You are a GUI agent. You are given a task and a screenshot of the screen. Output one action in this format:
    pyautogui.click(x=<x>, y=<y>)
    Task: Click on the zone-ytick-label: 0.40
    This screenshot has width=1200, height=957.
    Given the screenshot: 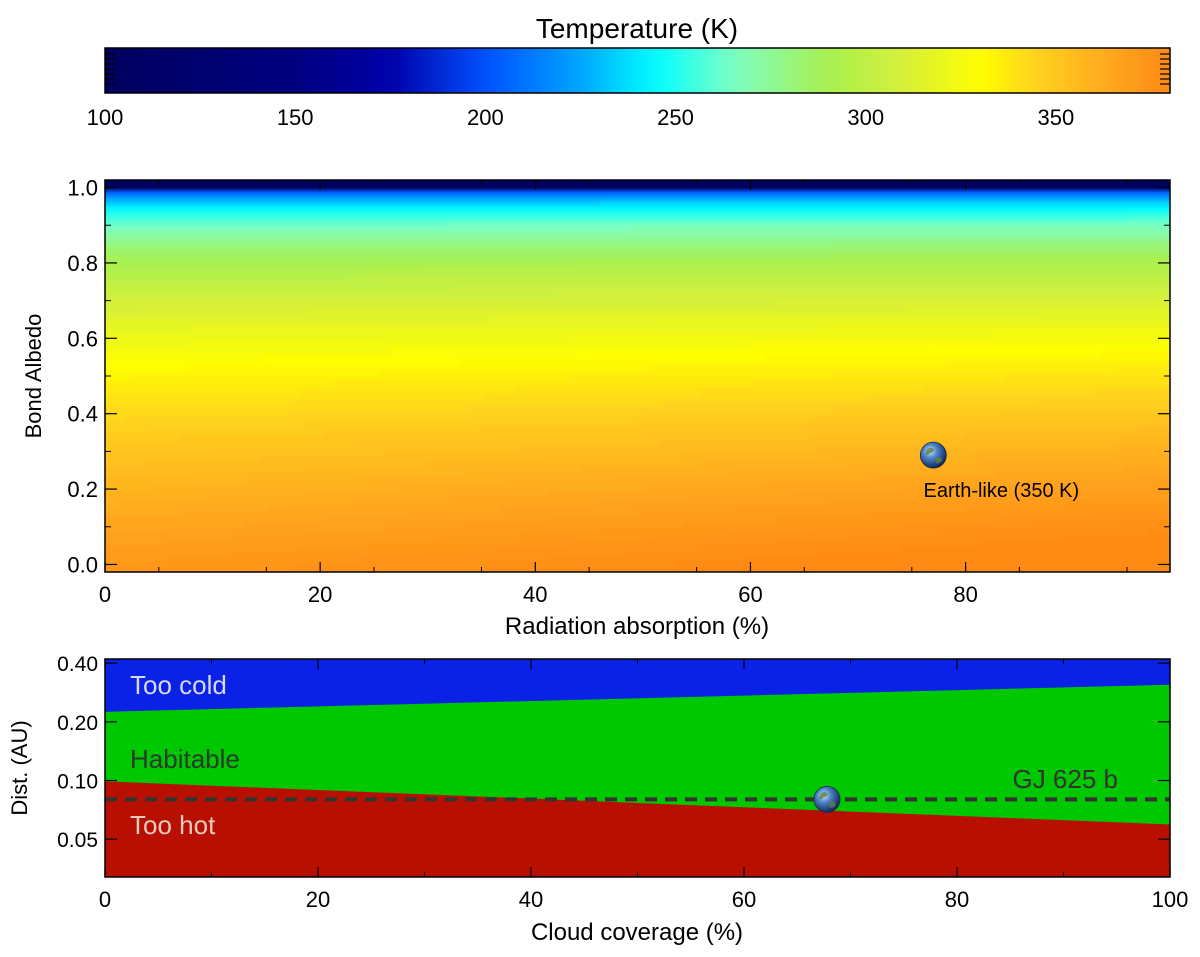 What is the action you would take?
    pyautogui.click(x=77, y=664)
    